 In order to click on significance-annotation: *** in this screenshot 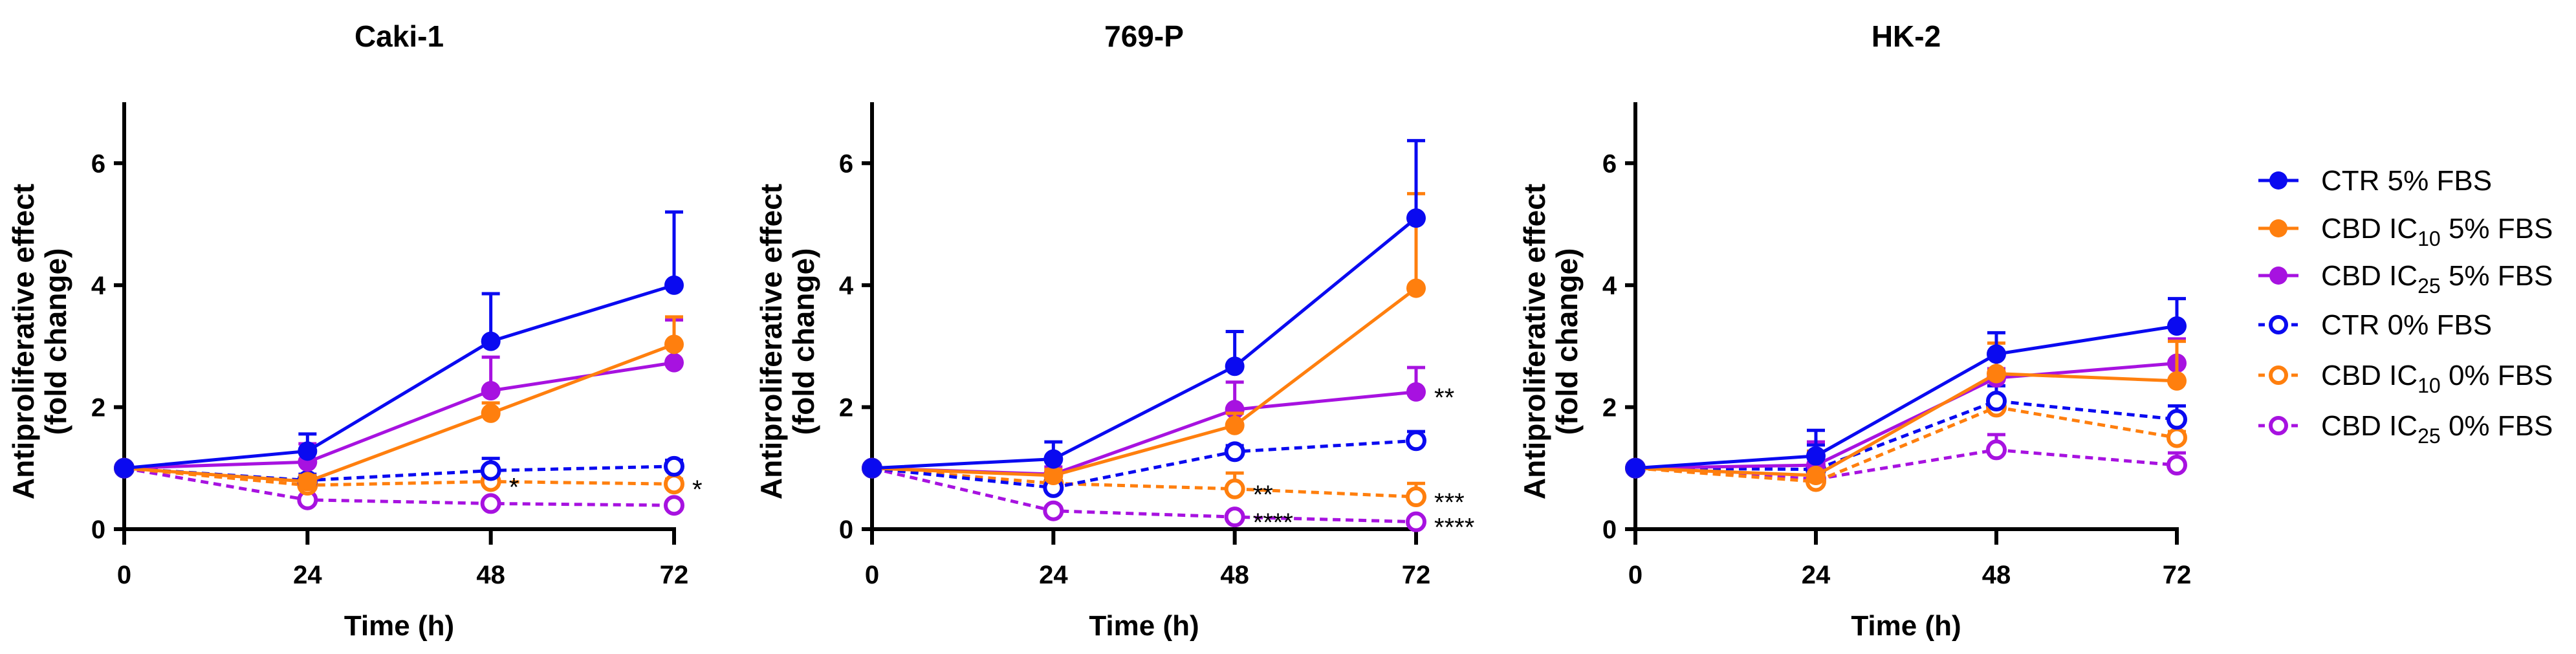, I will do `click(1450, 502)`.